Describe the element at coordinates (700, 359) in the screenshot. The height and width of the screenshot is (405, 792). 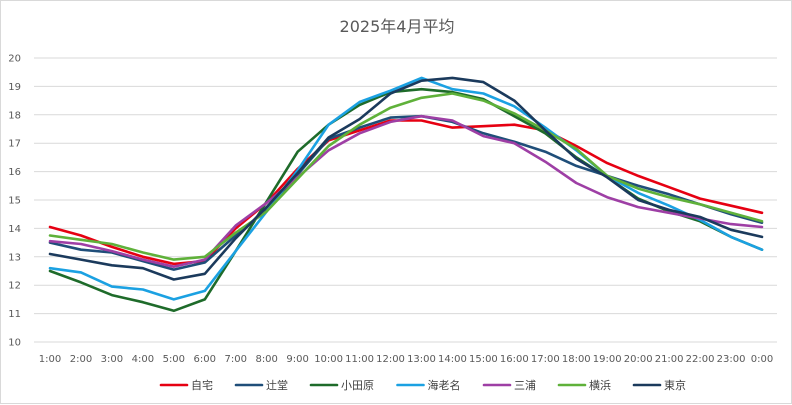
I see `x-tick-label: 22:00` at that location.